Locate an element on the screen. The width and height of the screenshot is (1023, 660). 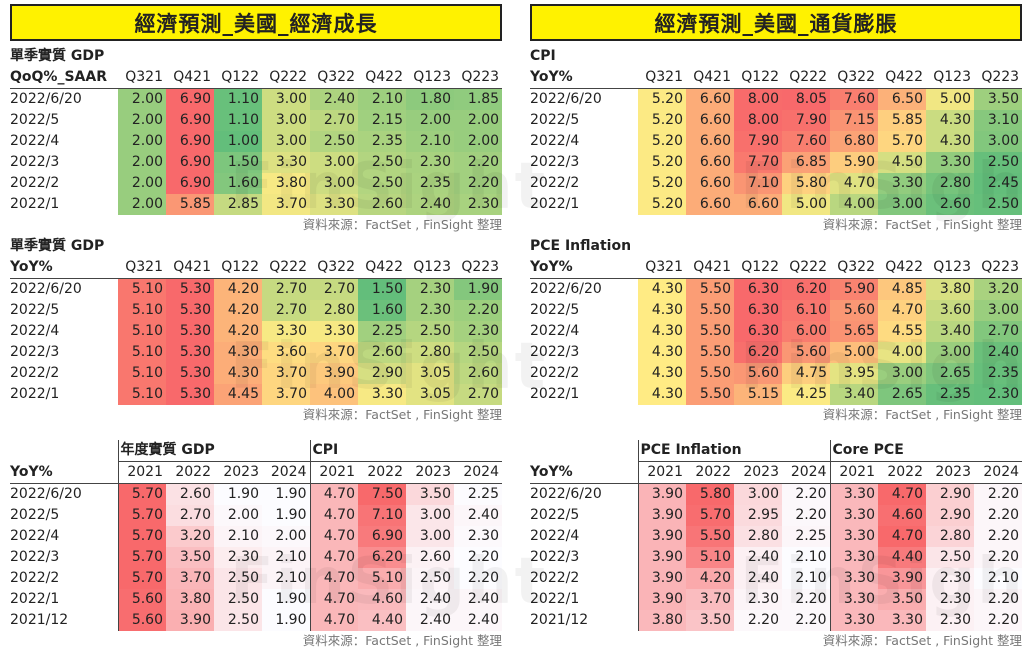
value-cell: 5.20 is located at coordinates (662, 162).